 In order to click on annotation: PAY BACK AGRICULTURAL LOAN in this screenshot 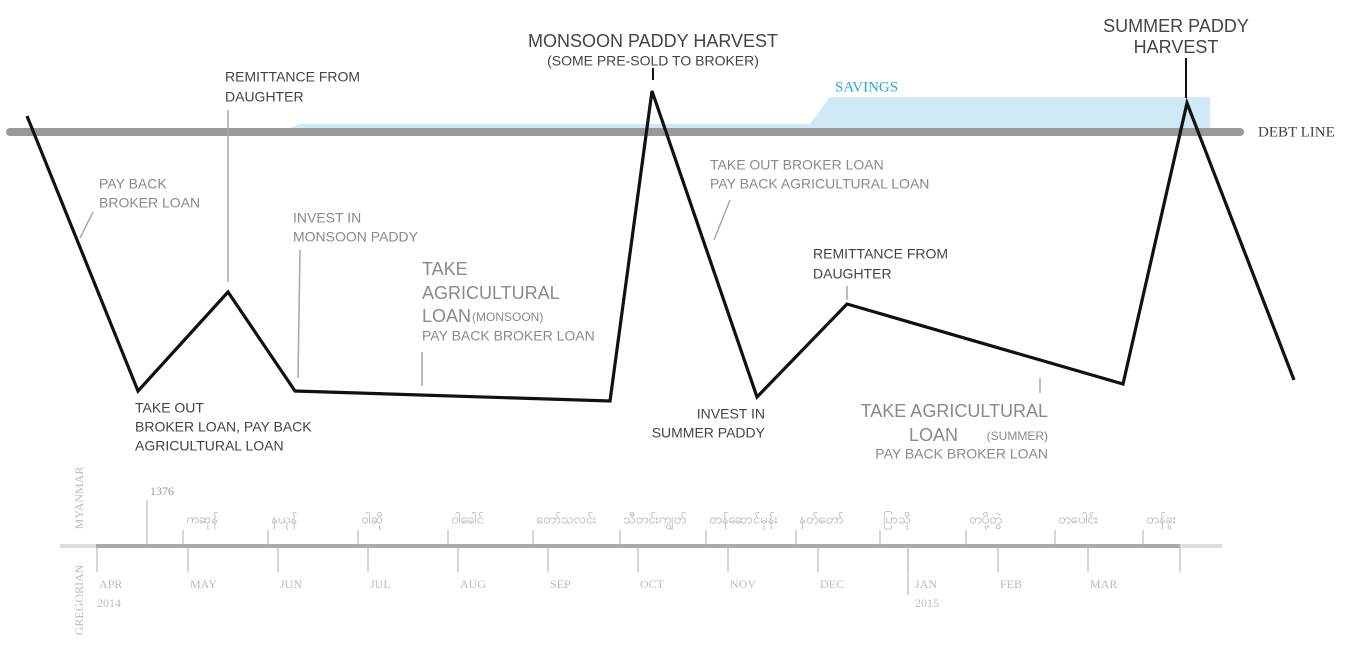, I will do `click(819, 184)`.